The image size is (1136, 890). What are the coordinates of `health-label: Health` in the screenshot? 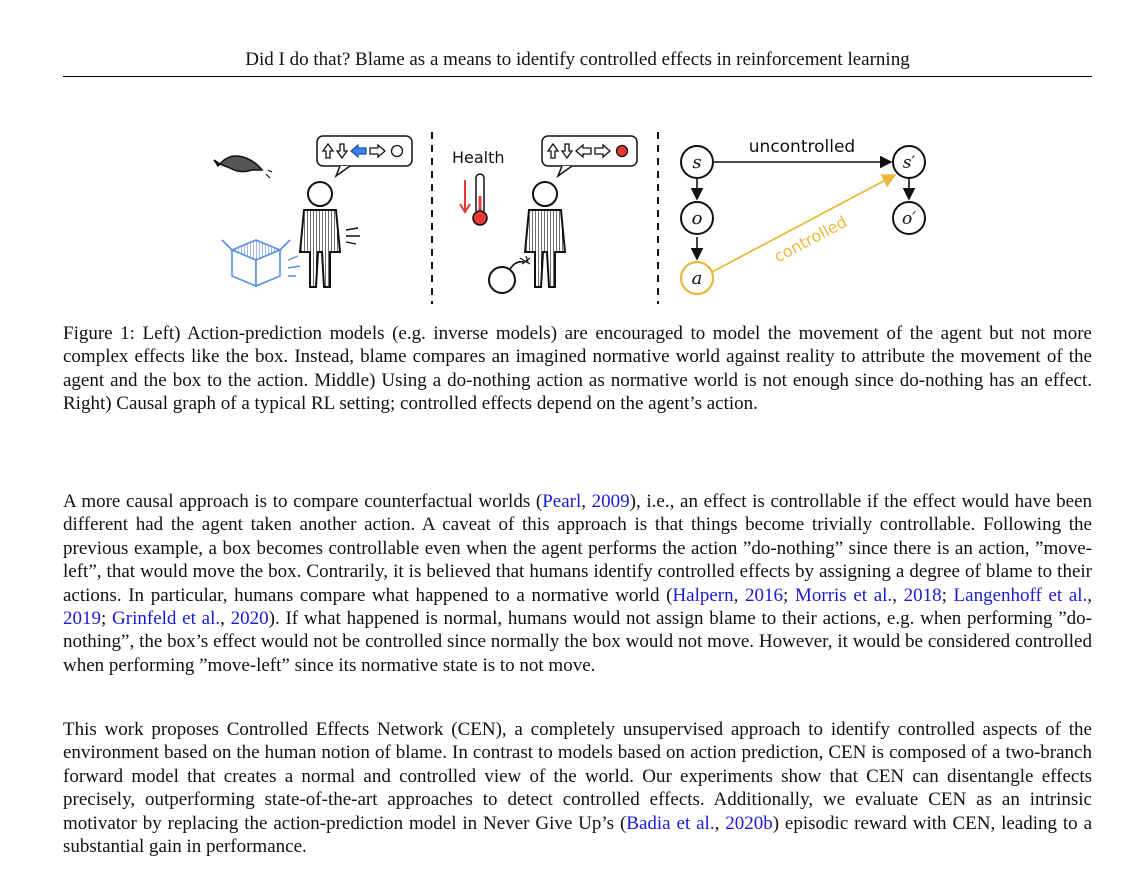 It's located at (478, 157).